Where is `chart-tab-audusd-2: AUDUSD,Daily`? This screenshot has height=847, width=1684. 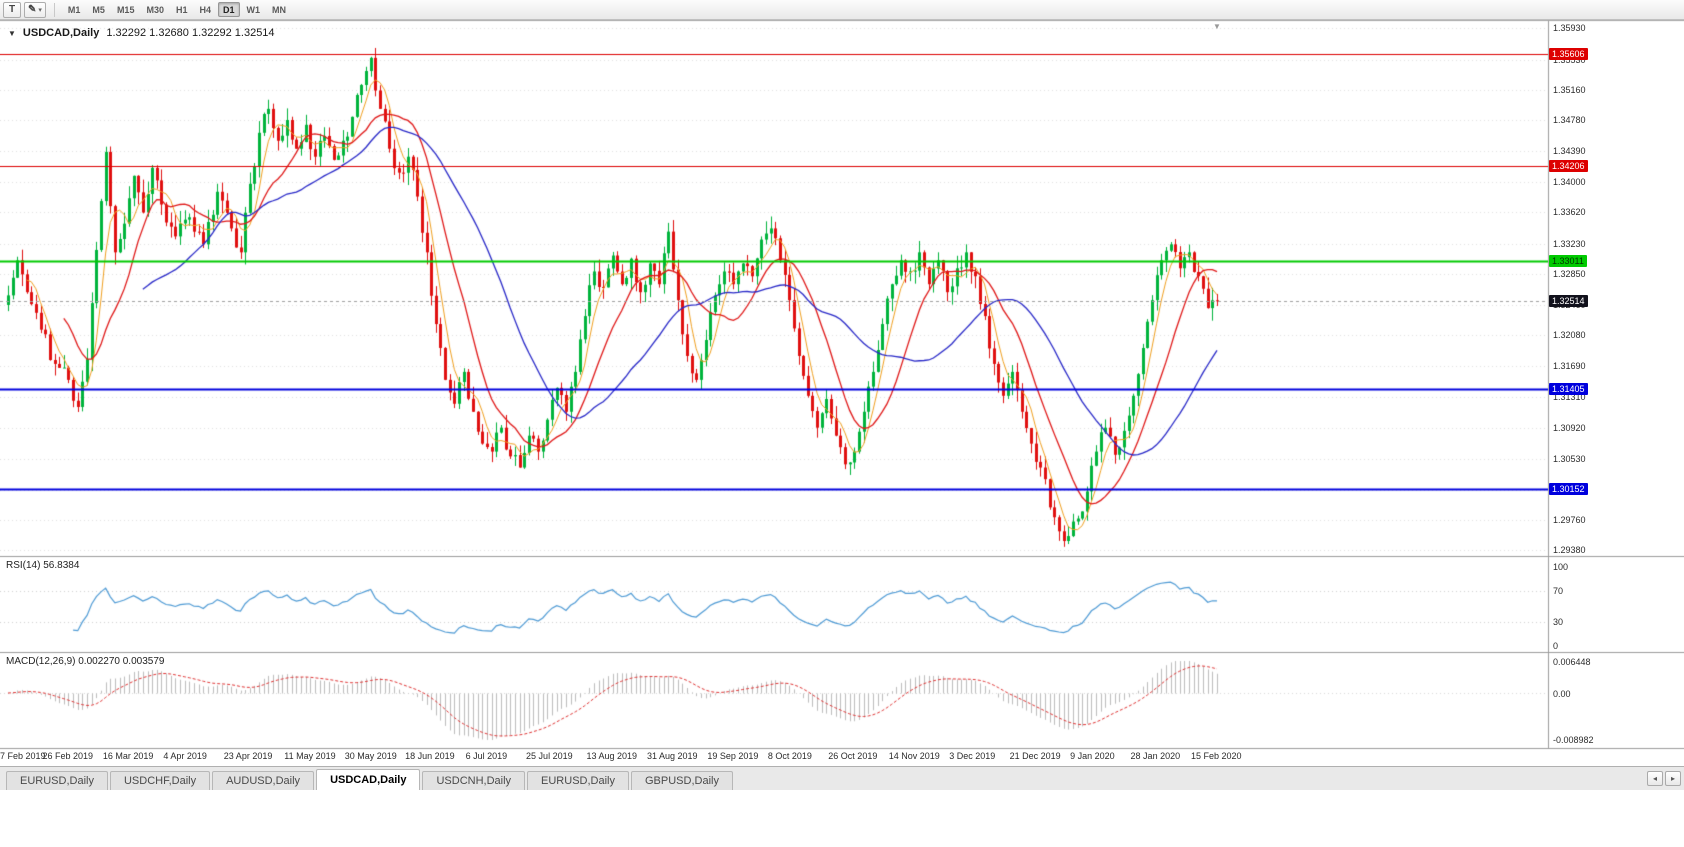 chart-tab-audusd-2: AUDUSD,Daily is located at coordinates (263, 780).